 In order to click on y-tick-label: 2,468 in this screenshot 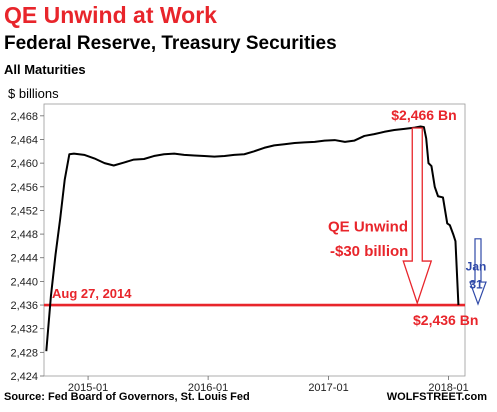, I will do `click(24, 117)`.